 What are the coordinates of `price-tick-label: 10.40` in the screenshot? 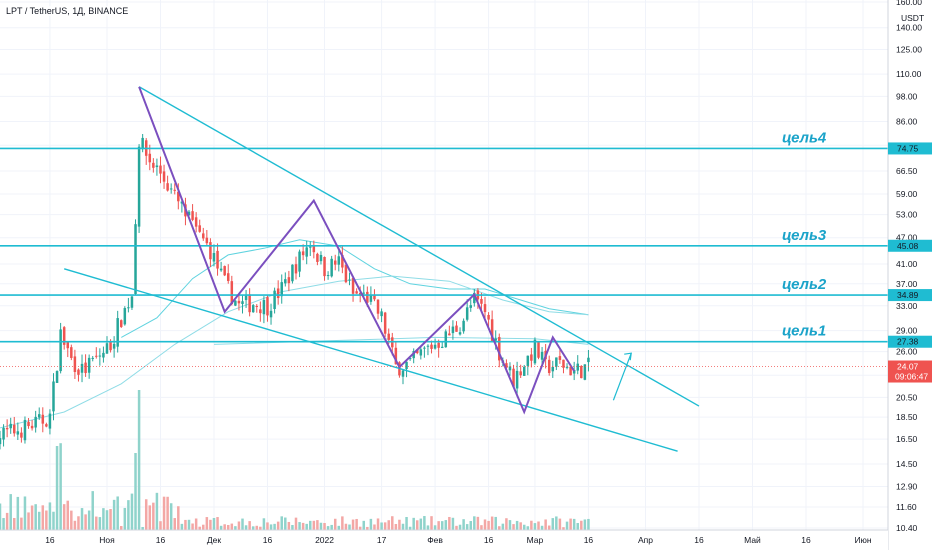 It's located at (907, 528).